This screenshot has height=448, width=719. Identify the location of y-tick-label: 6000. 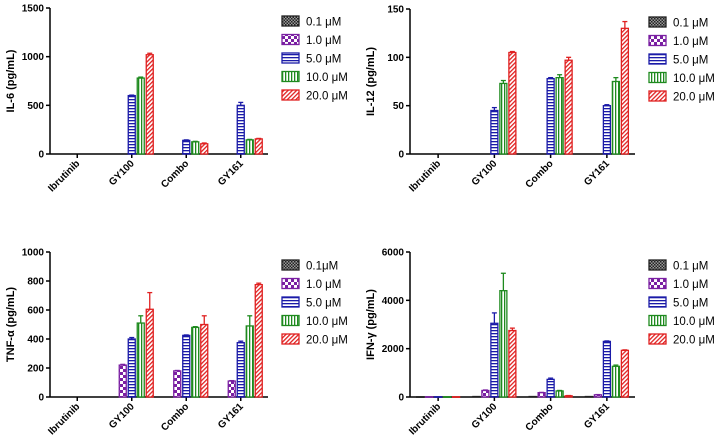
(393, 253).